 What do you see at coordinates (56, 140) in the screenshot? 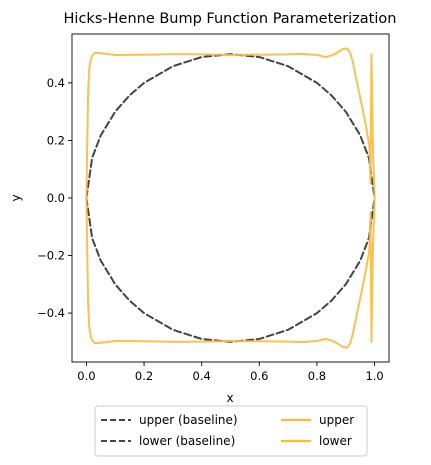
I see `y-tick-label: 0.2` at bounding box center [56, 140].